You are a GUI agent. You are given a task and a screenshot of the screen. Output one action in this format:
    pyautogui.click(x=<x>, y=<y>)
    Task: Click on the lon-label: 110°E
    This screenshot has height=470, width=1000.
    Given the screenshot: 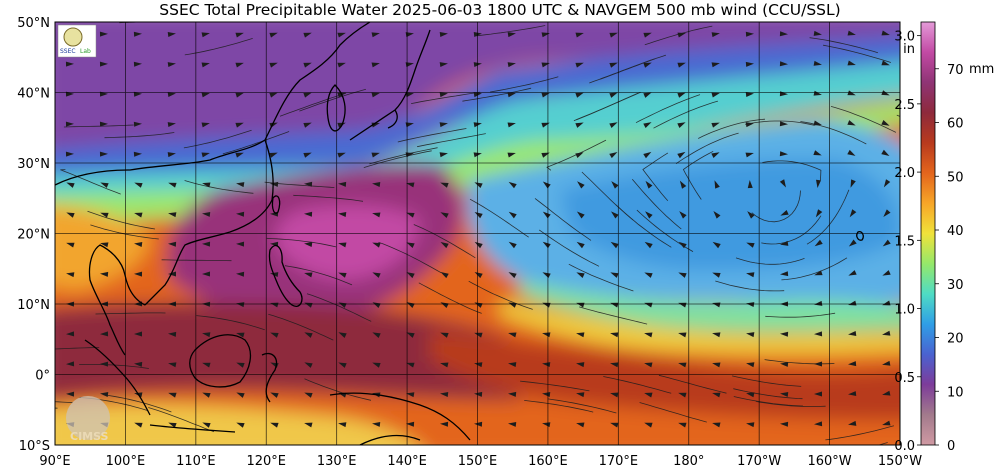 What is the action you would take?
    pyautogui.click(x=196, y=461)
    